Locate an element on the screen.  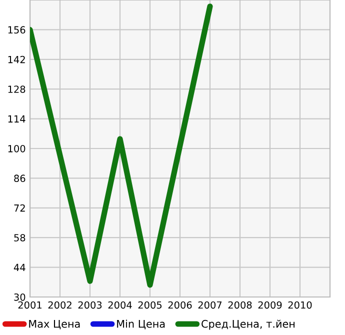
y-tick-label: 100 is located at coordinates (17, 148).